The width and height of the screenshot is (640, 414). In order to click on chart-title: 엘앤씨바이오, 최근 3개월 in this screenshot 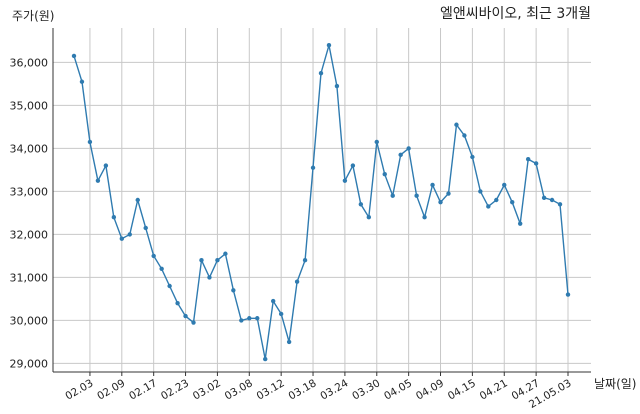, I will do `click(515, 14)`.